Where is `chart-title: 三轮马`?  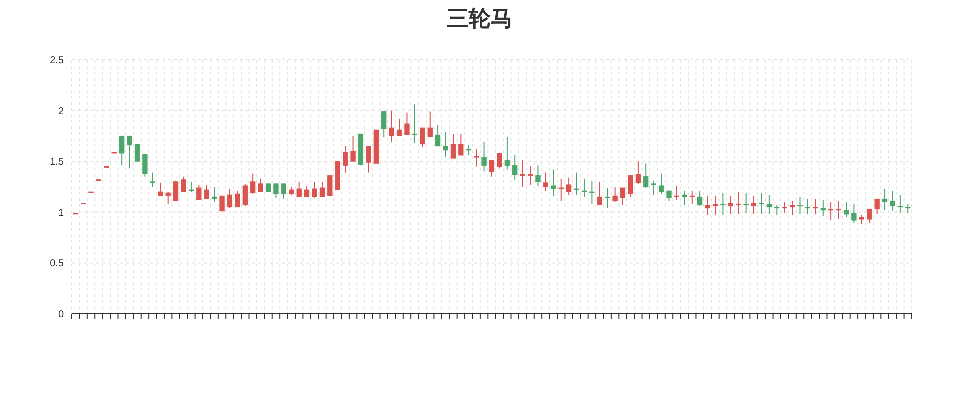
chart-title: 三轮马 is located at coordinates (480, 18).